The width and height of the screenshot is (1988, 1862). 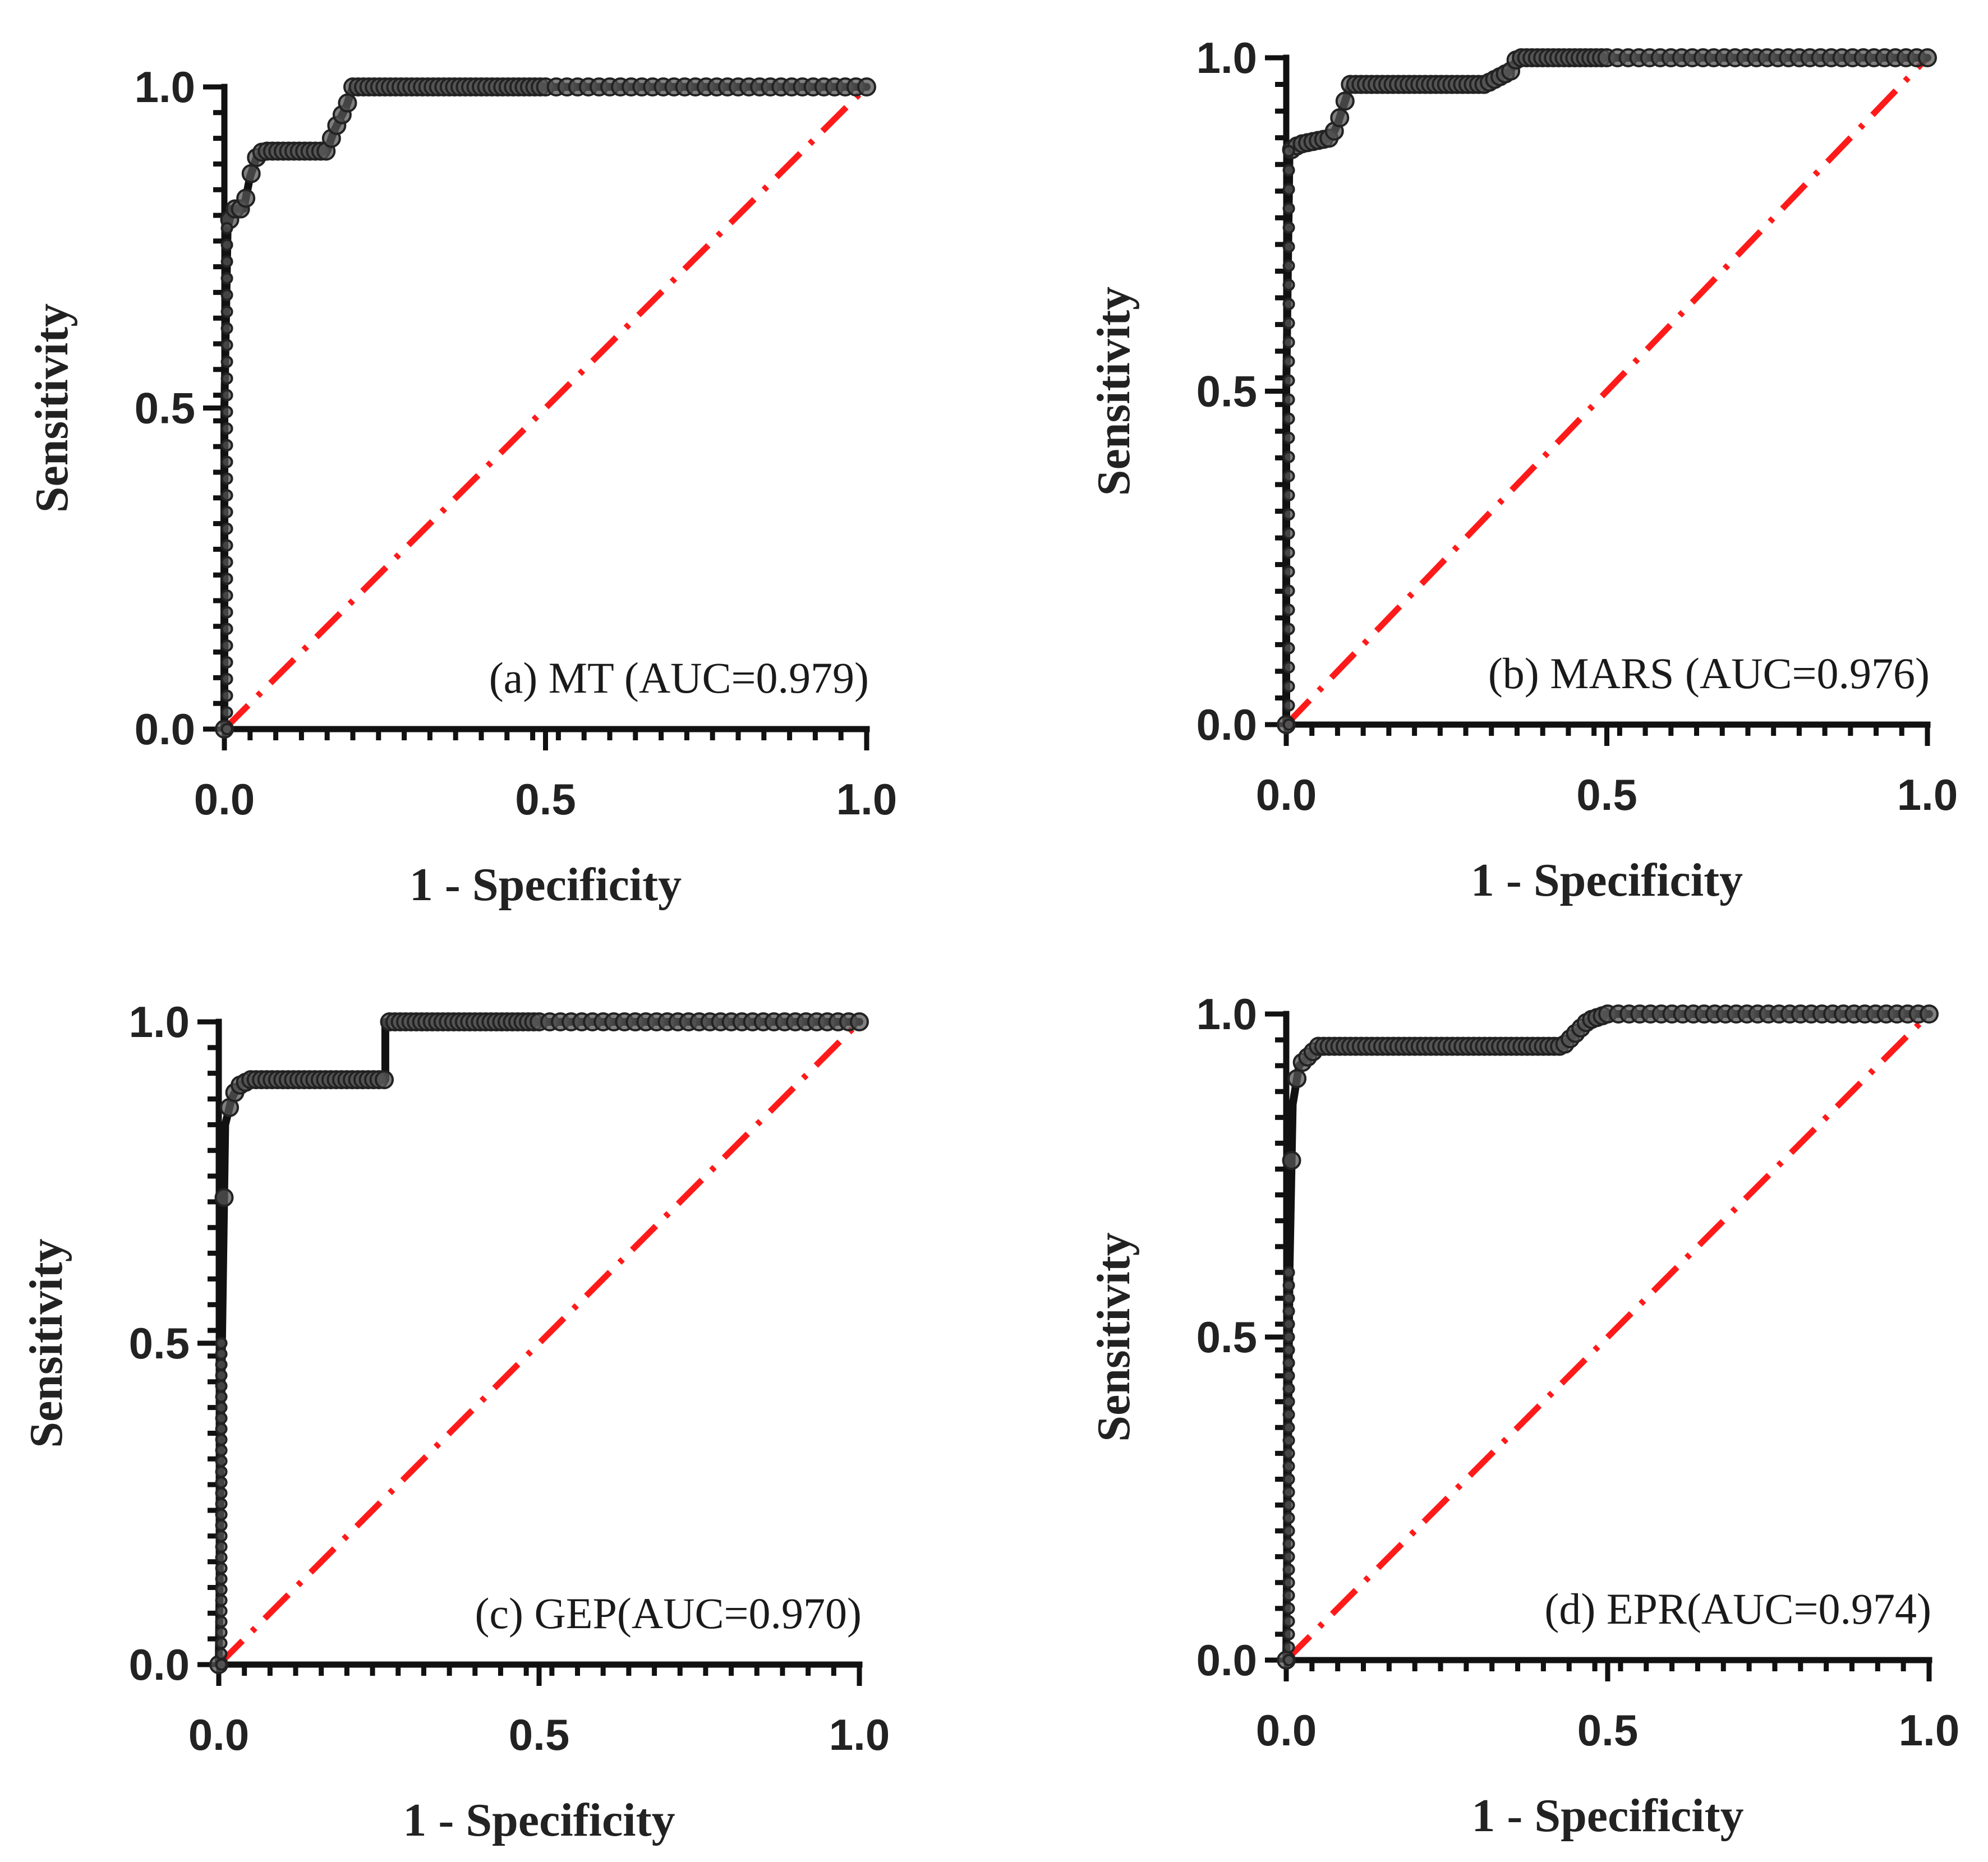 I want to click on y-tick-label: 0.0, so click(x=165, y=729).